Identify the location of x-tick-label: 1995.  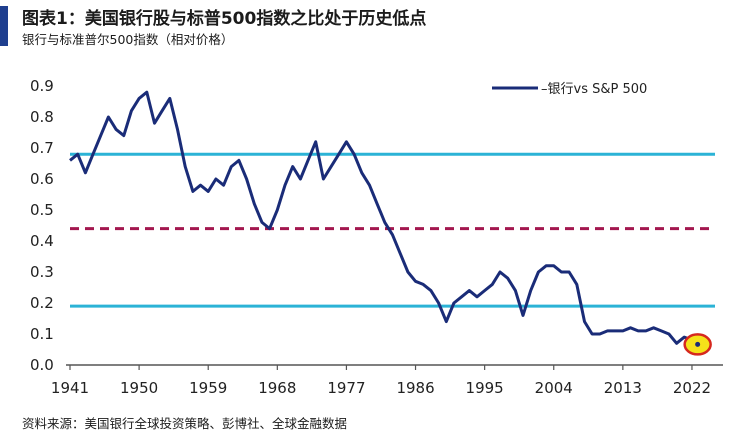
(485, 388).